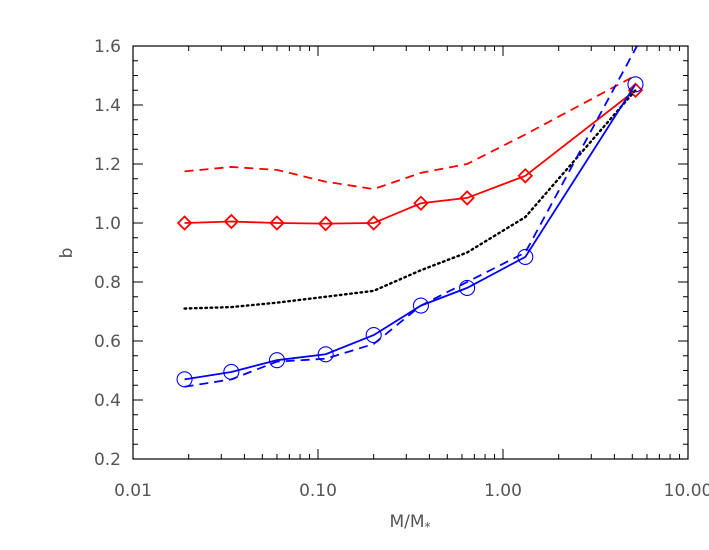  I want to click on x-tick-label: 10.00, so click(686, 491).